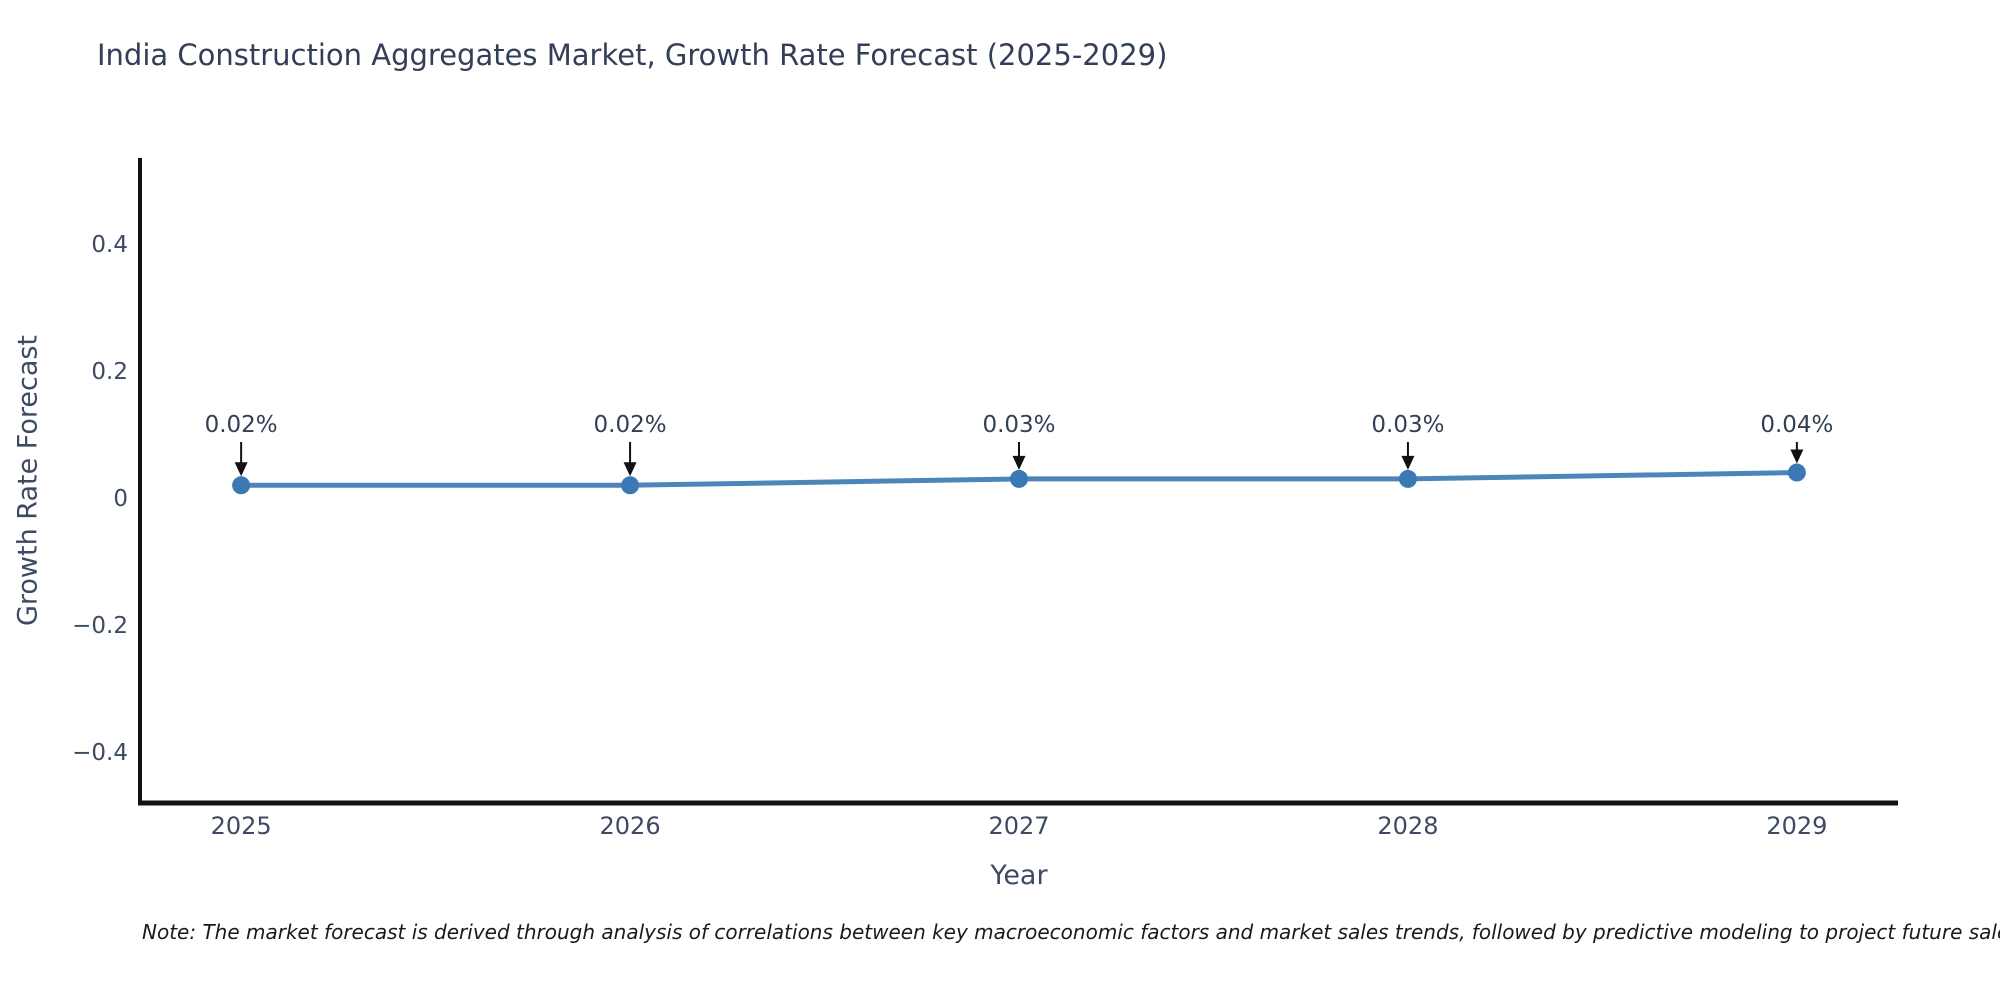 This screenshot has height=1000, width=2000. What do you see at coordinates (241, 826) in the screenshot?
I see `x-tick-label: 2025` at bounding box center [241, 826].